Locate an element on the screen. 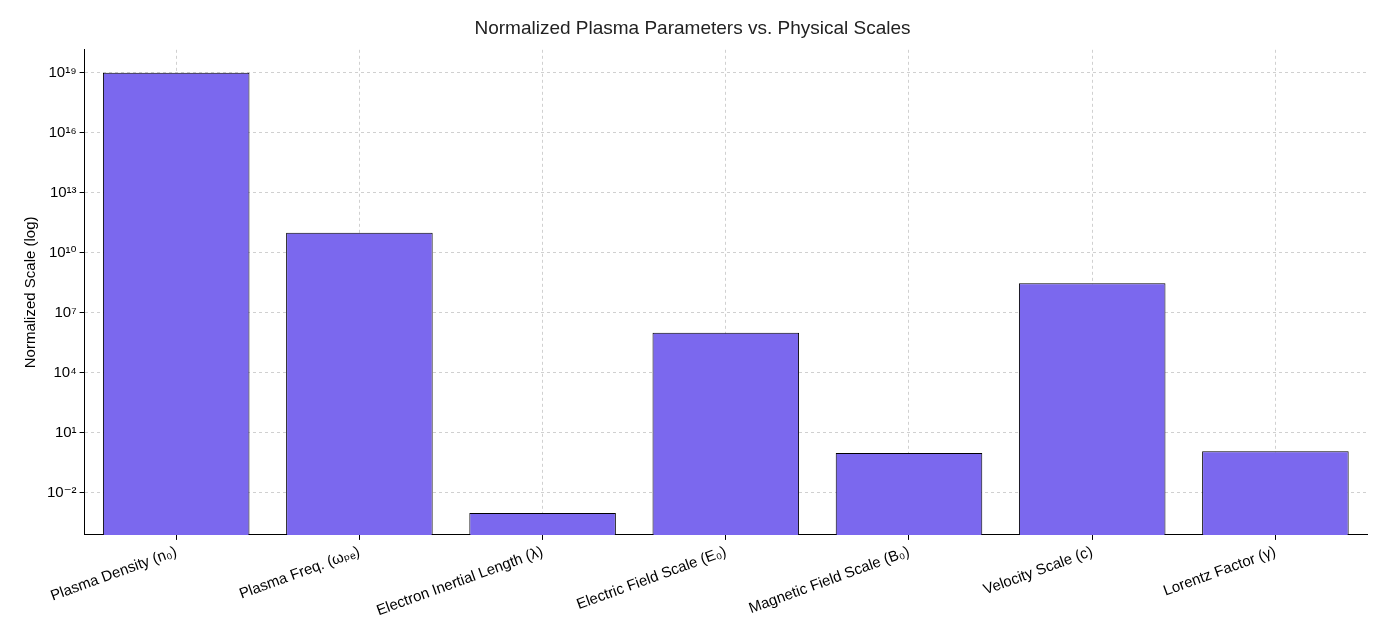  y-tick-label: 10¹⁰ is located at coordinates (62, 251).